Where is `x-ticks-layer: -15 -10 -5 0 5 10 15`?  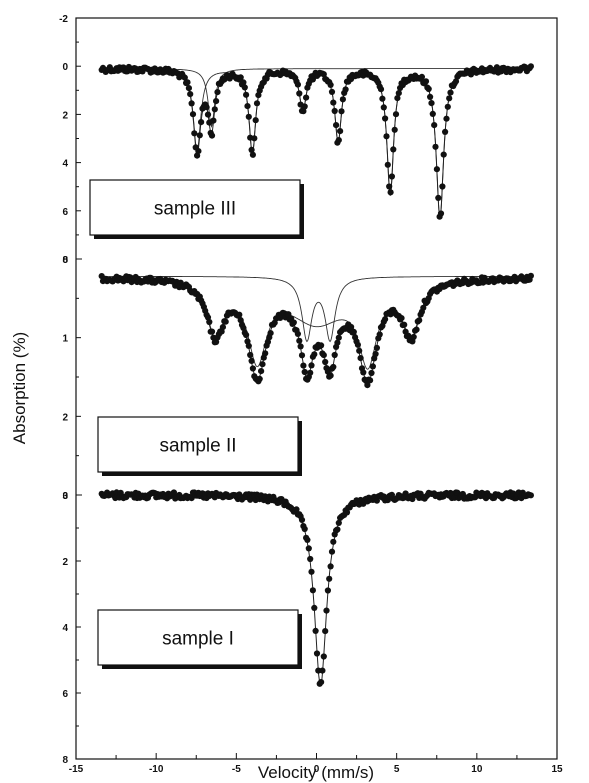 x-ticks-layer: -15 -10 -5 0 5 10 15 is located at coordinates (316, 764).